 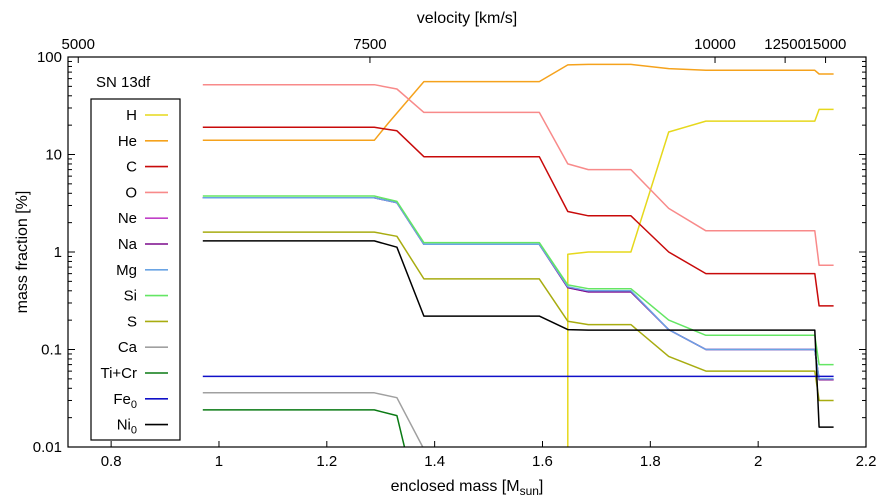 I want to click on legend-label-name: Mg, so click(x=126, y=270).